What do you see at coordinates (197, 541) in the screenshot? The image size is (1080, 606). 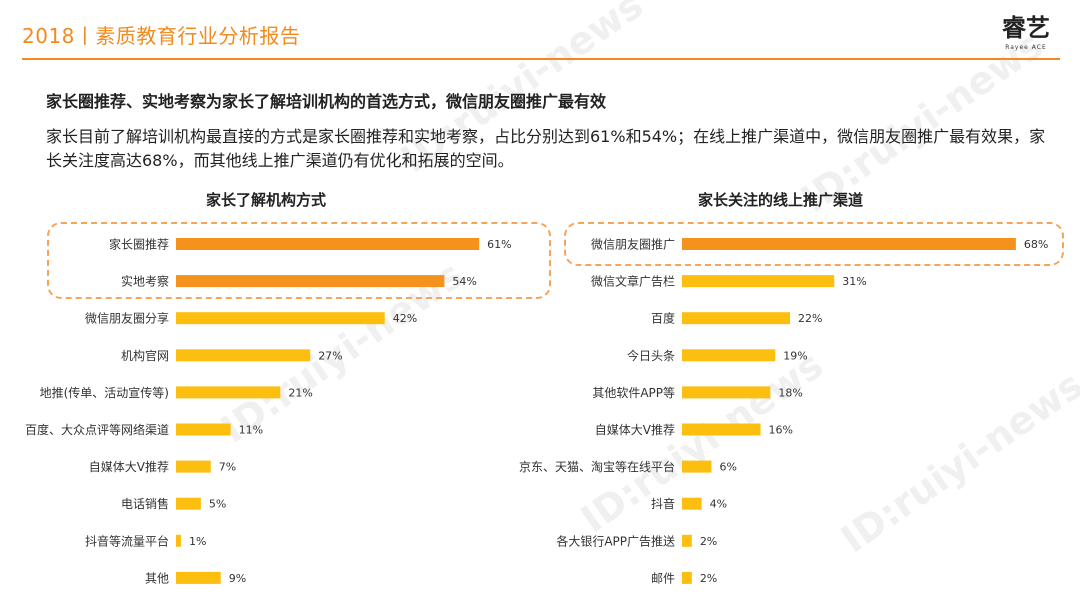 I see `value-label: 1%` at bounding box center [197, 541].